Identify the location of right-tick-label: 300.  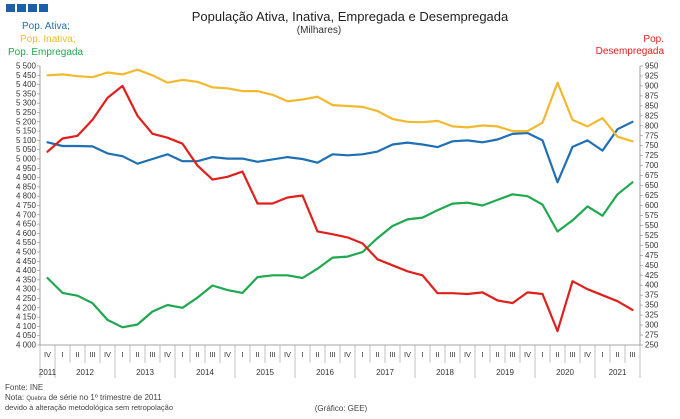
(652, 325).